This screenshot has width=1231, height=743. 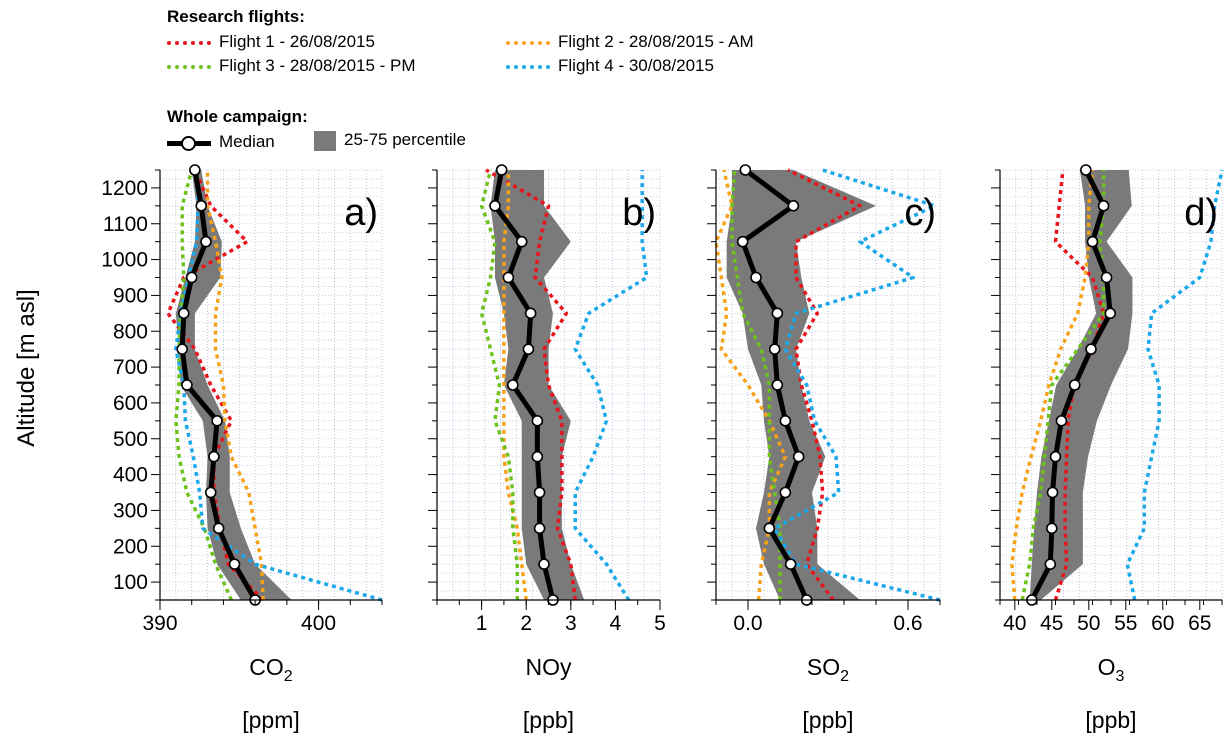 I want to click on x-axis-label: SO2, so click(x=828, y=669).